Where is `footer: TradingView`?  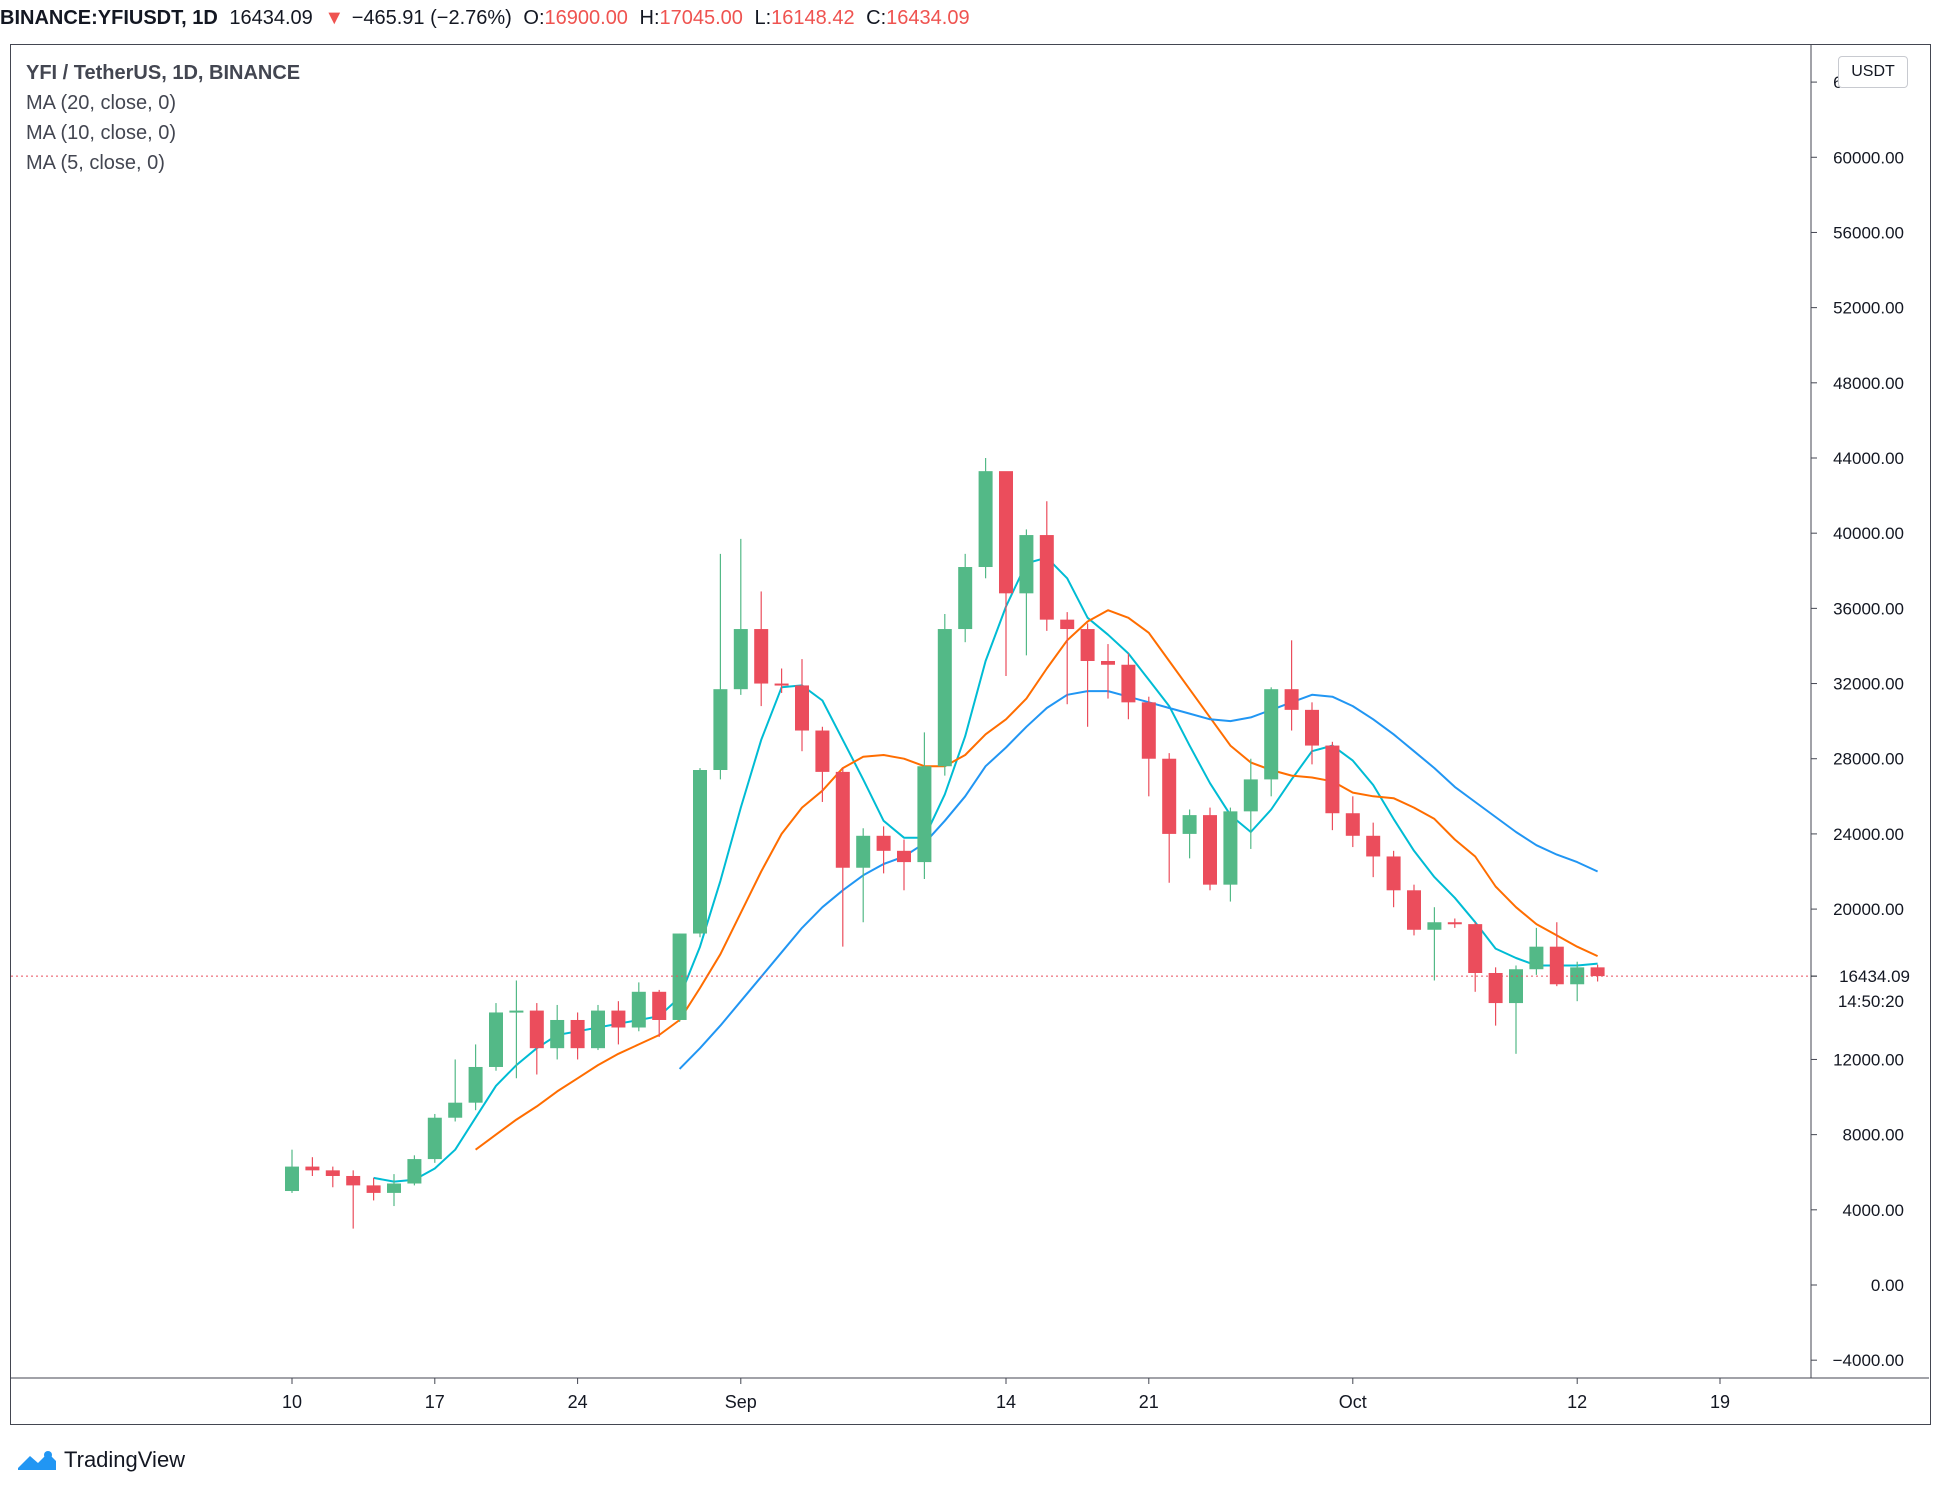 footer: TradingView is located at coordinates (100, 1460).